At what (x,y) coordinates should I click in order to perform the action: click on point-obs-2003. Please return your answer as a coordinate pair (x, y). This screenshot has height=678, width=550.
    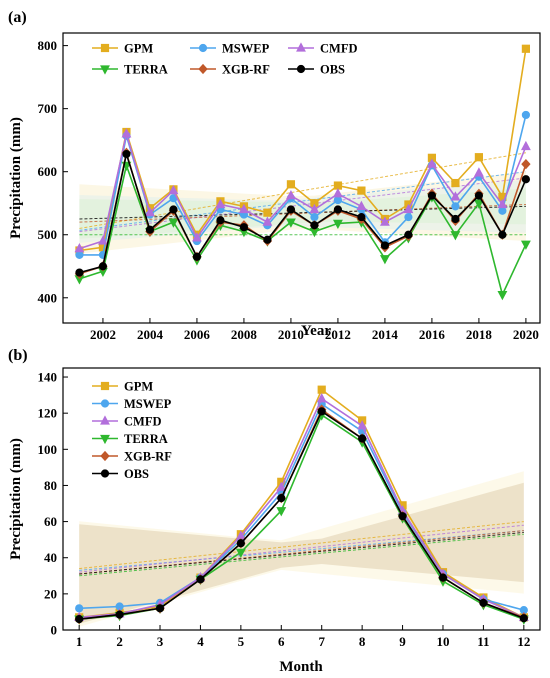
    Looking at the image, I should click on (126, 154).